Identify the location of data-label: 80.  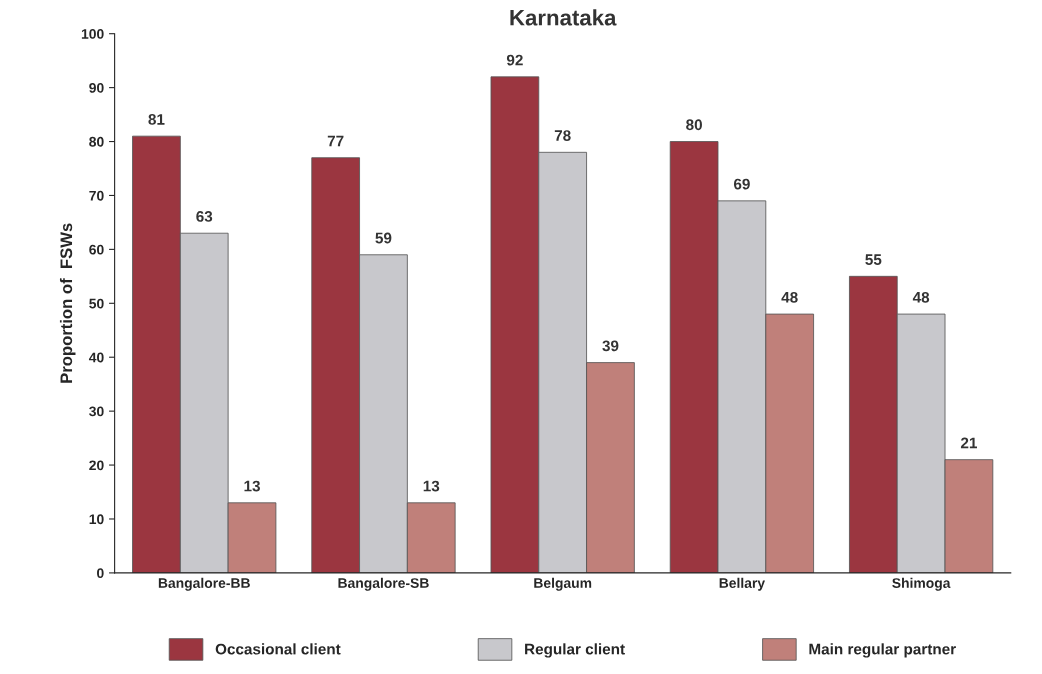
(694, 125).